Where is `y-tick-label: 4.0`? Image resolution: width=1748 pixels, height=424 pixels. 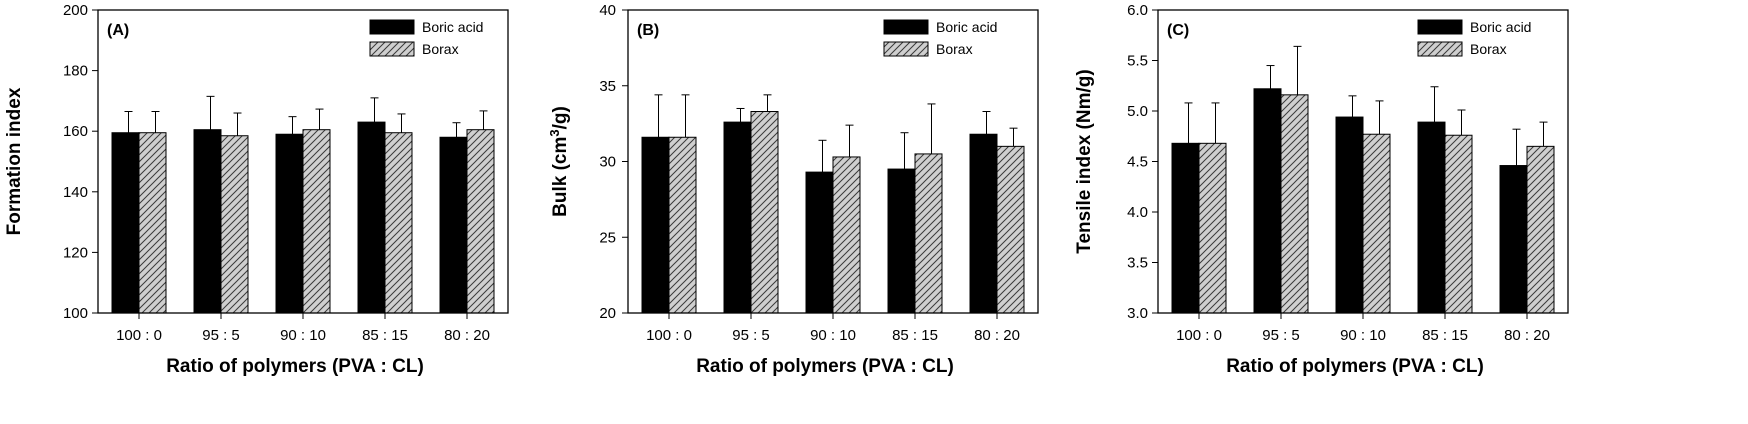
y-tick-label: 4.0 is located at coordinates (1137, 212).